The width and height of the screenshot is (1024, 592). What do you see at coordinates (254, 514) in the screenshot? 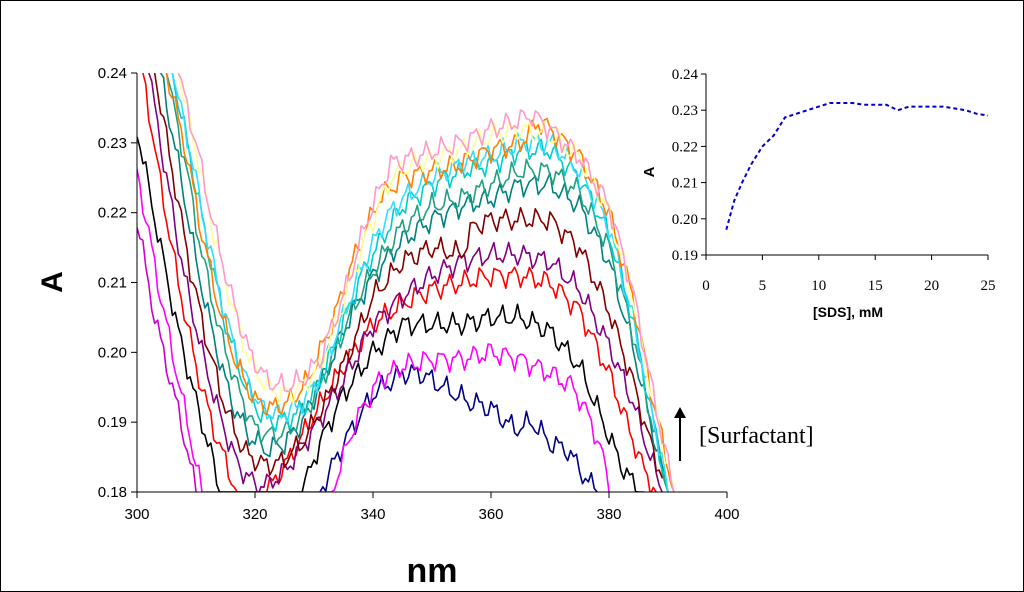
I see `main-x-tick-label: 320` at bounding box center [254, 514].